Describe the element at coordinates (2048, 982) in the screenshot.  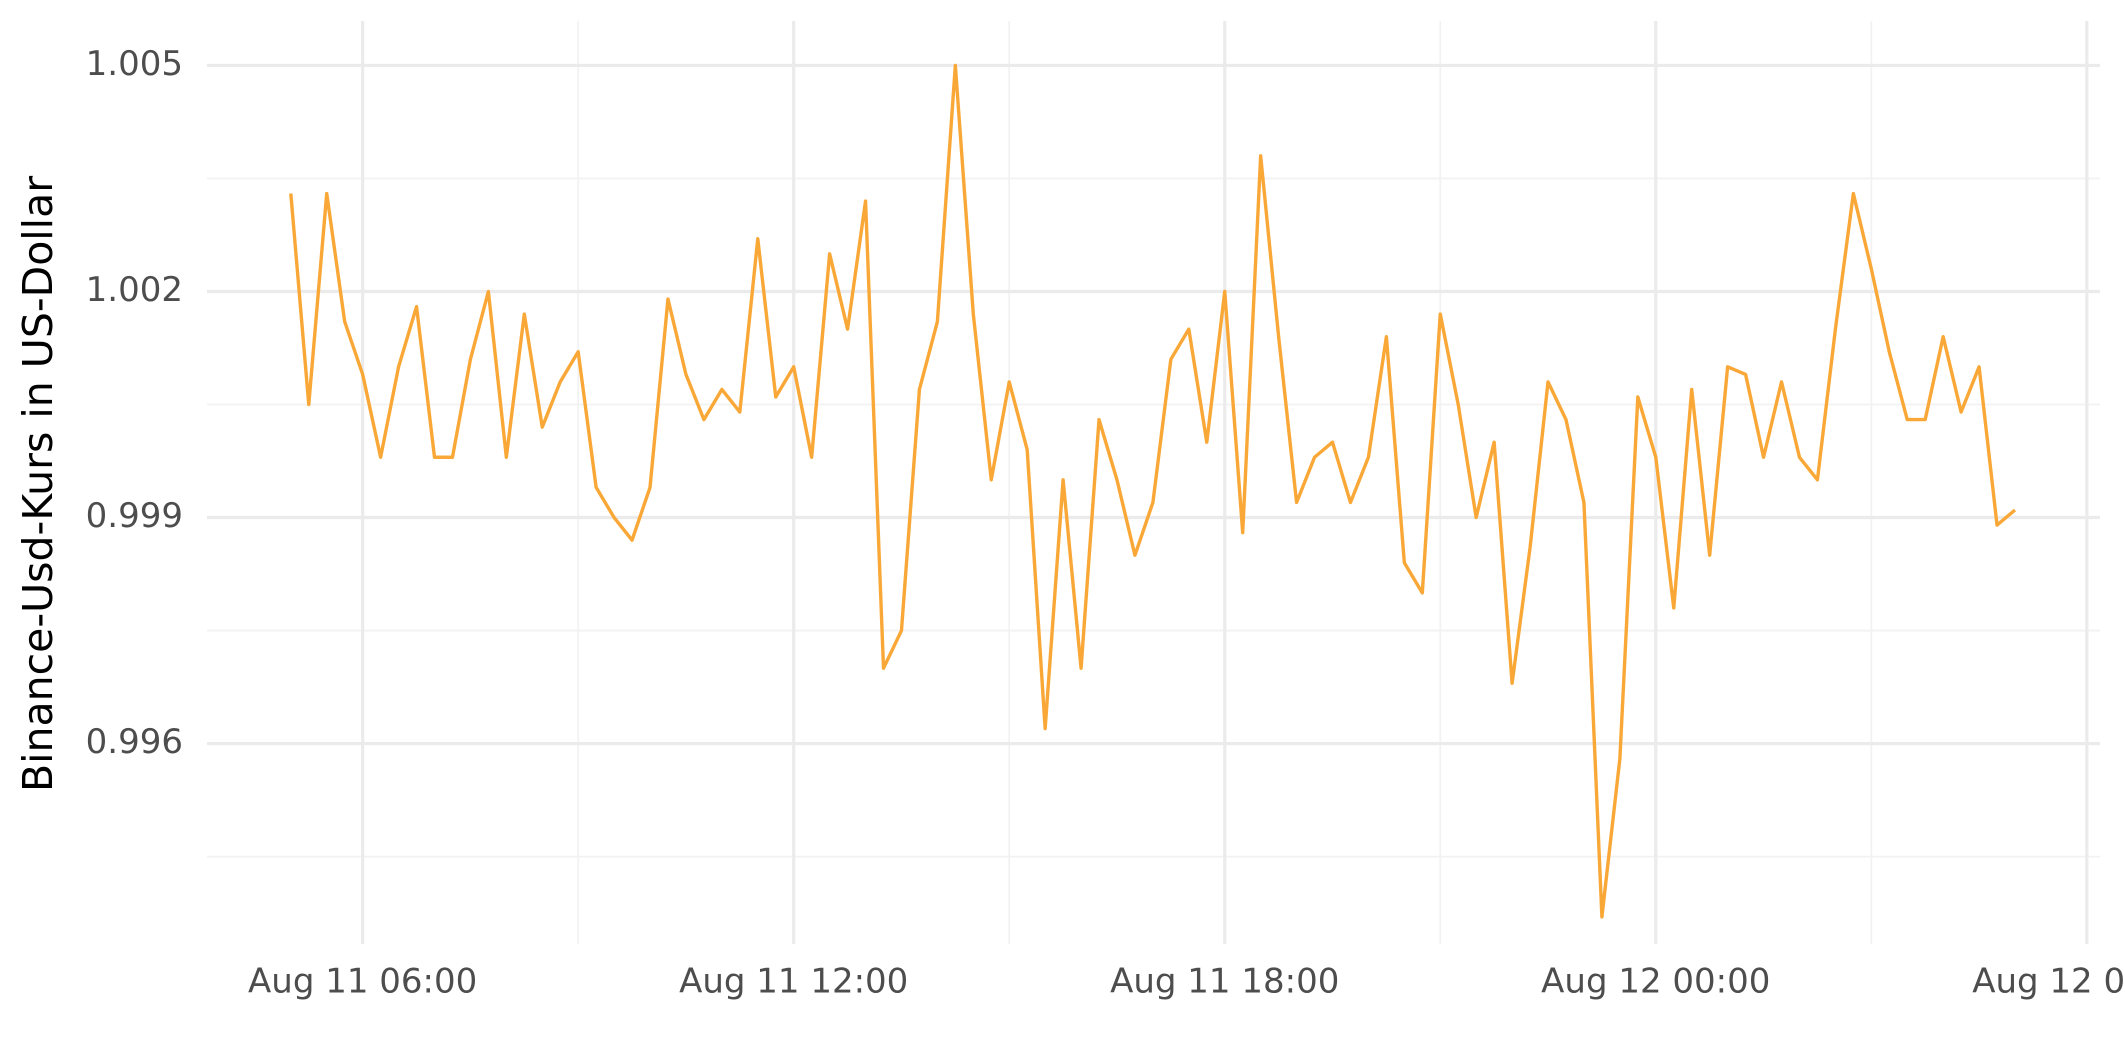
I see `x-tick-label: Aug 12 06:00` at that location.